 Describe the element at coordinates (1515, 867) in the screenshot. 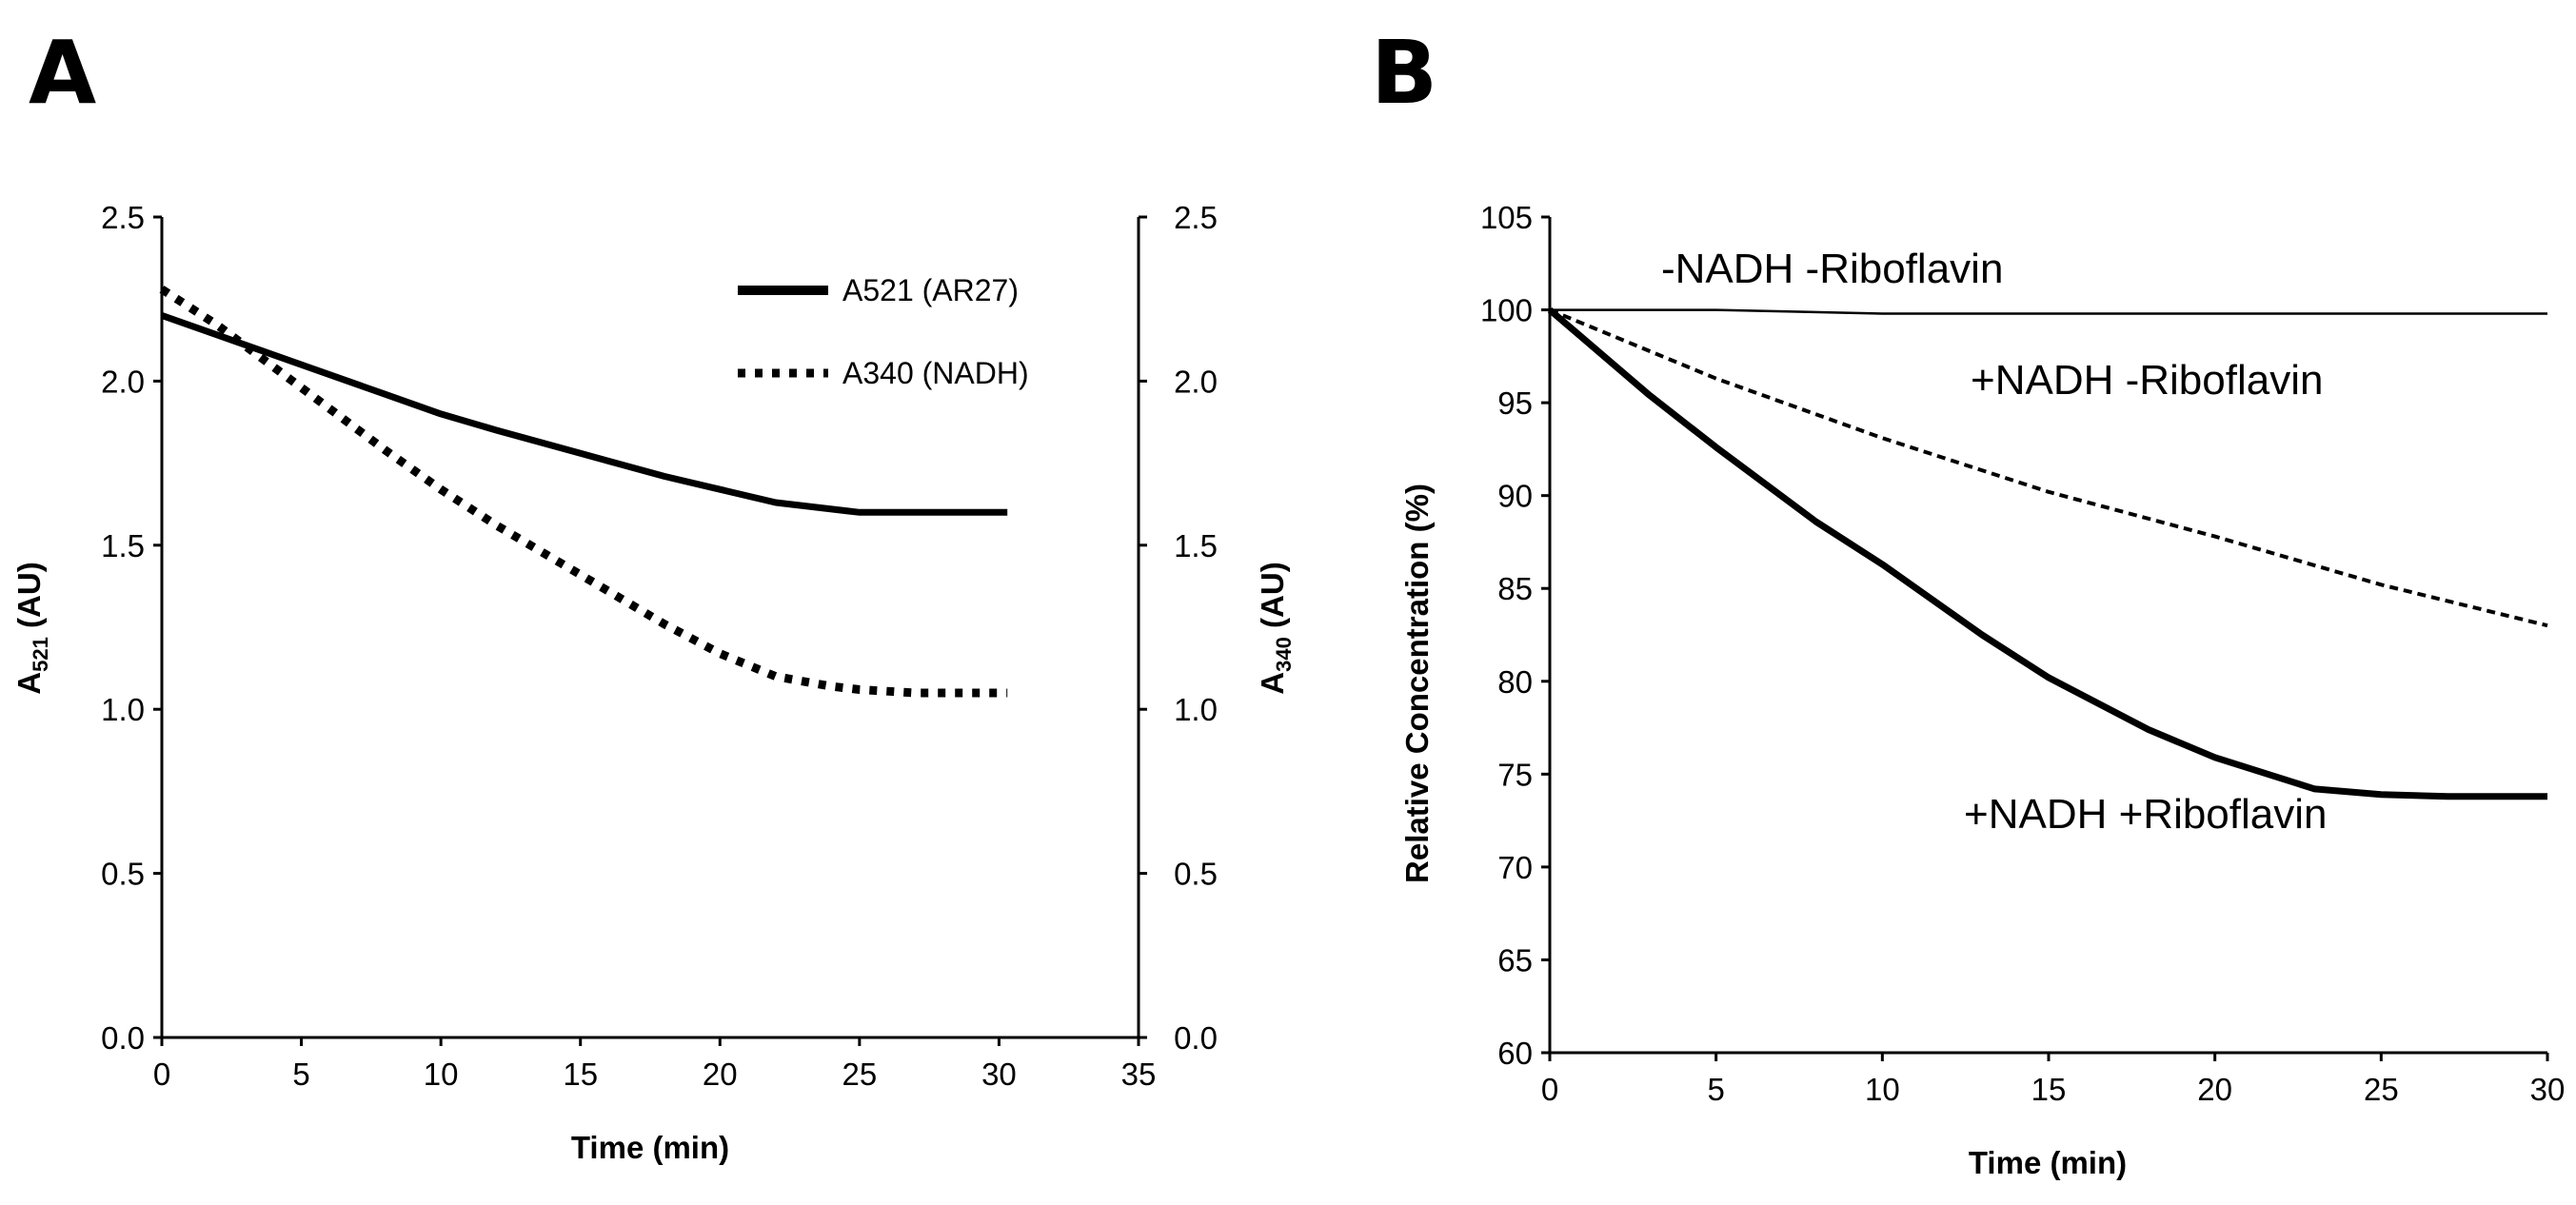

I see `y-tick-label: 70` at that location.